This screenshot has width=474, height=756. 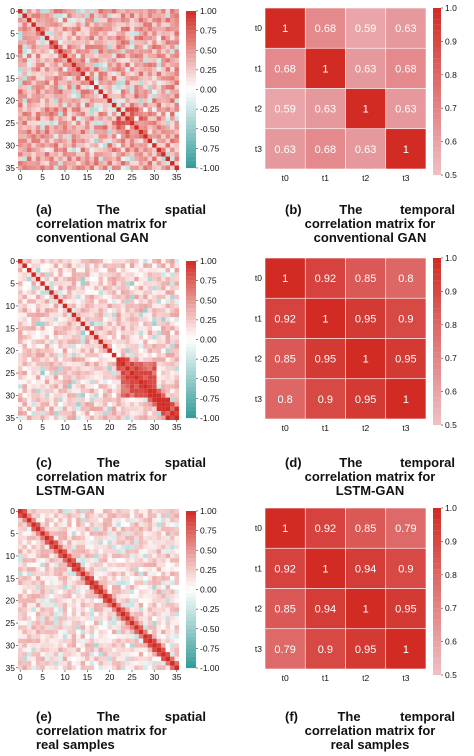 I want to click on y-tick-label: 30, so click(x=11, y=395).